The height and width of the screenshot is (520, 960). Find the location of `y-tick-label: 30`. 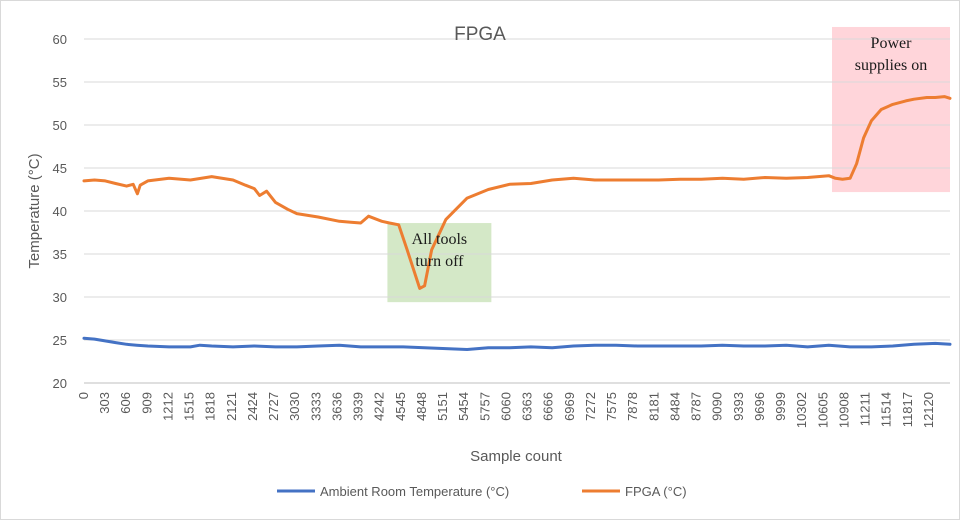

y-tick-label: 30 is located at coordinates (60, 297).